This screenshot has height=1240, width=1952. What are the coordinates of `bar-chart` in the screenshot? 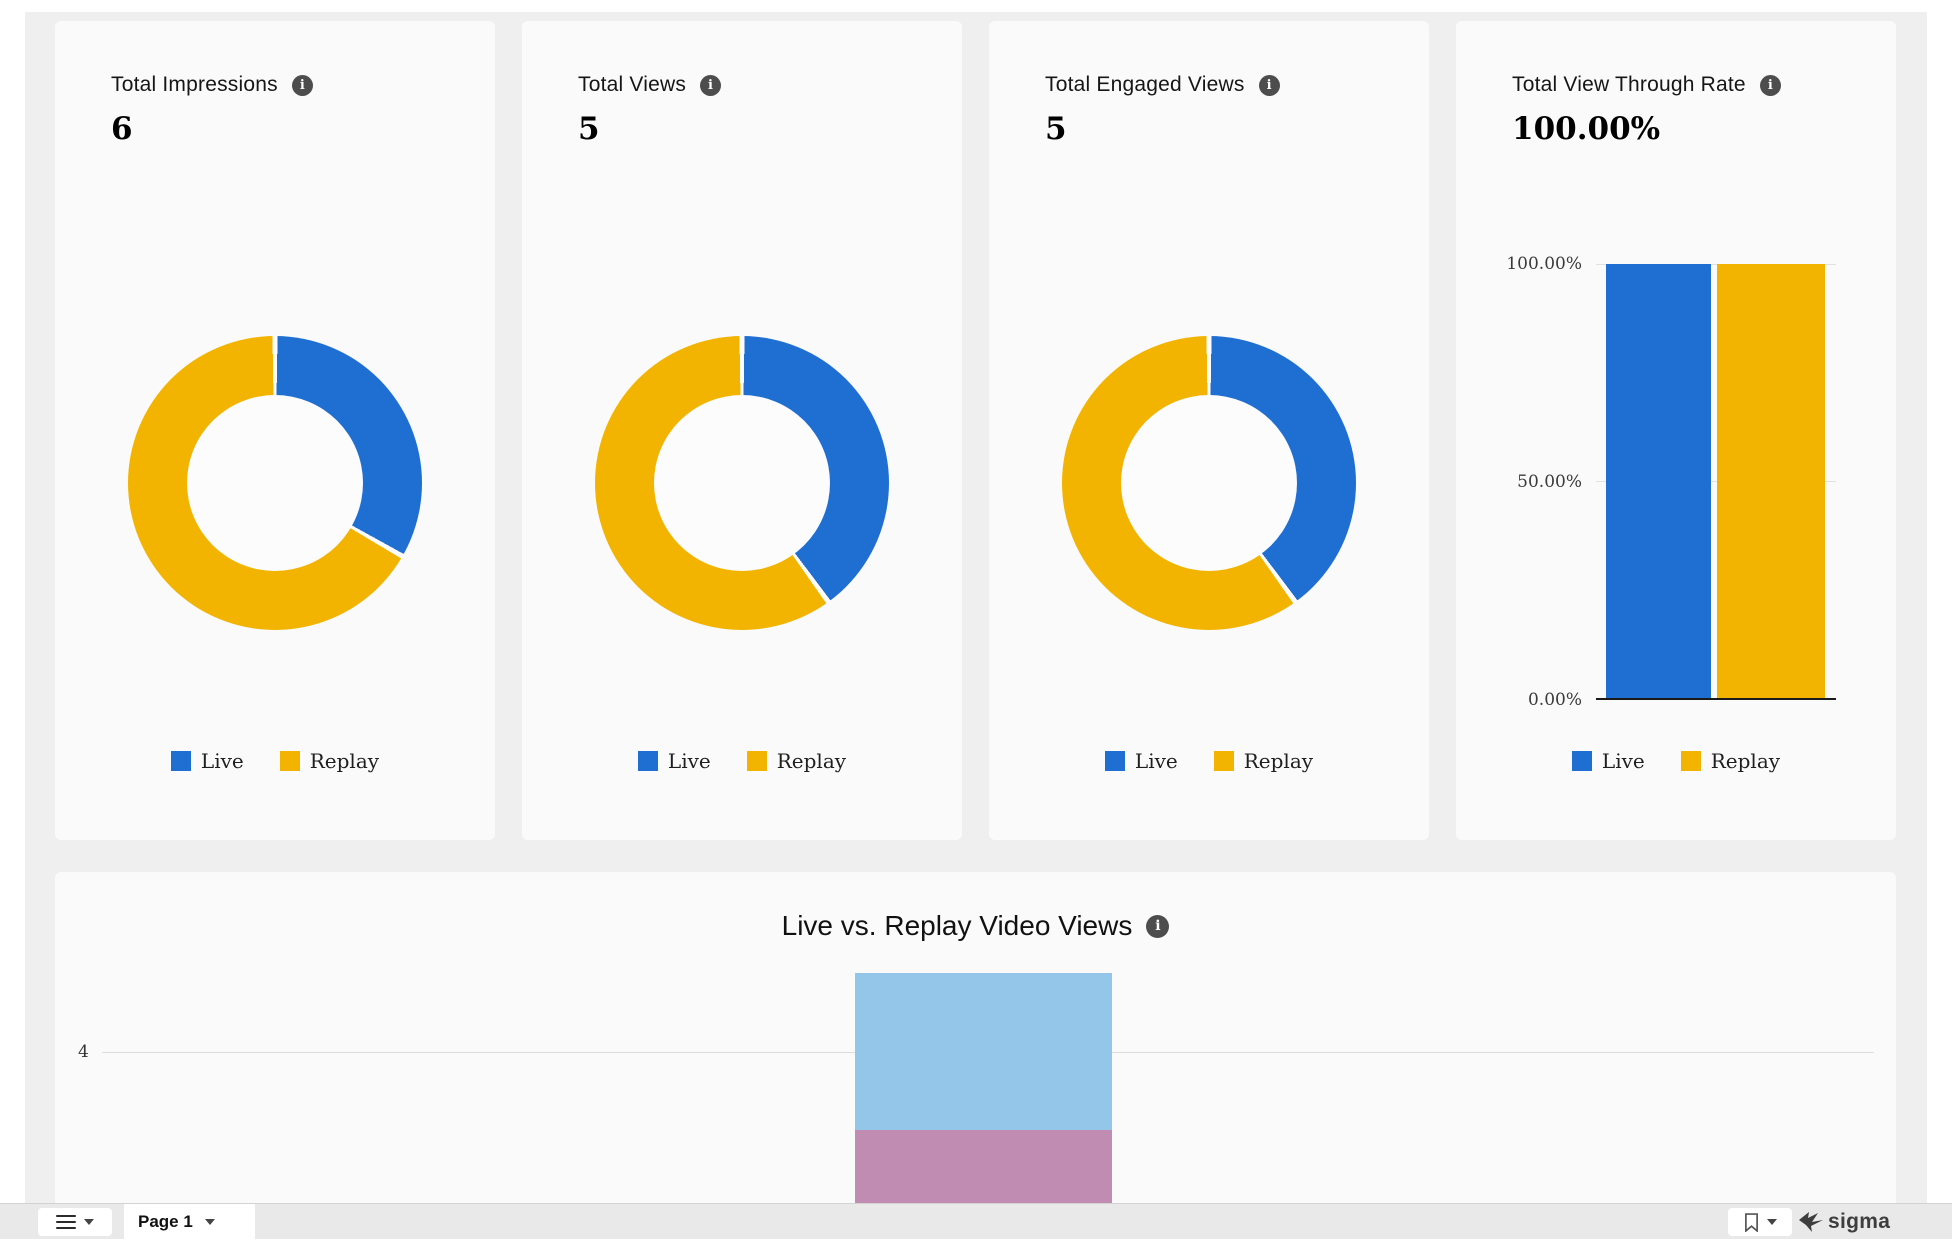 It's located at (1716, 482).